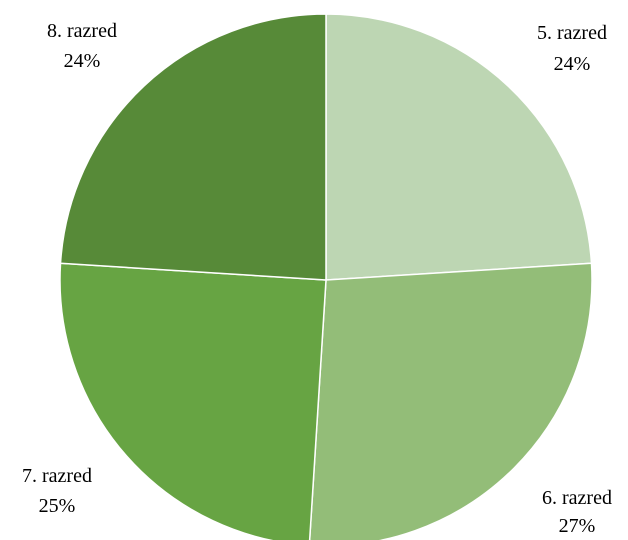 The image size is (628, 540). I want to click on percent-label-7-razred: 25%, so click(57, 506).